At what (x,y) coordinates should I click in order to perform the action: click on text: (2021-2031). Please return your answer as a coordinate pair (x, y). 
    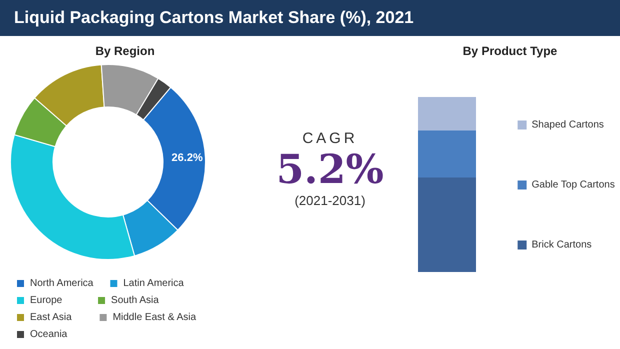
    Looking at the image, I should click on (330, 200).